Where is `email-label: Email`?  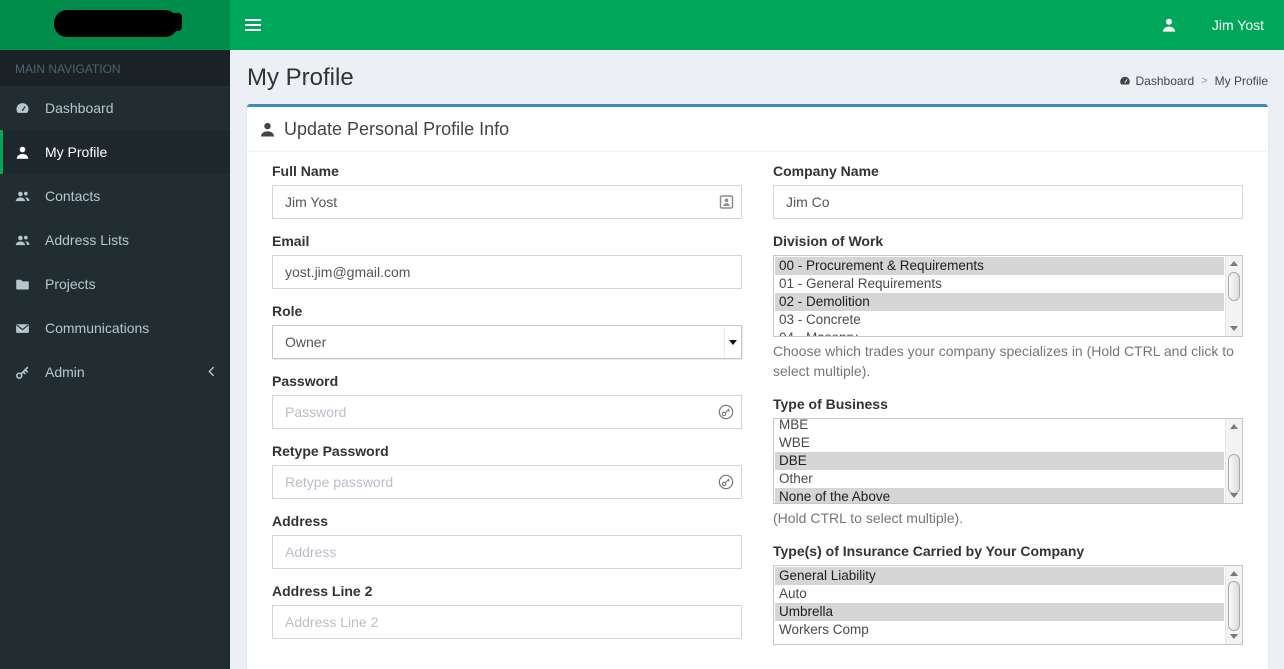 email-label: Email is located at coordinates (291, 241).